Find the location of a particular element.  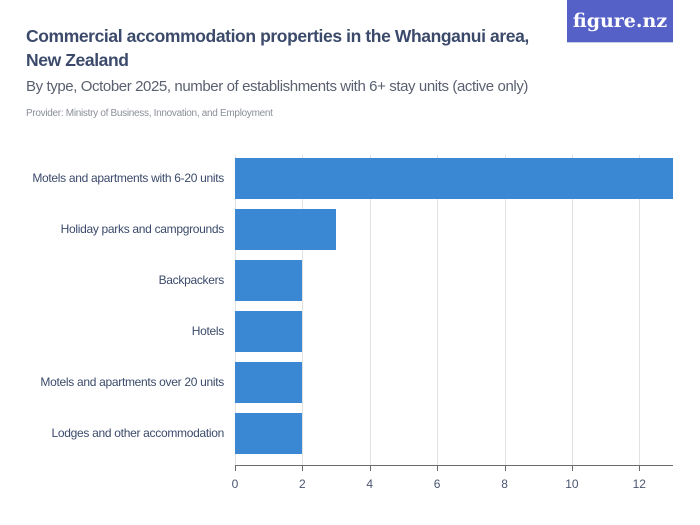

category-label: Motels and apartments over 20 units is located at coordinates (132, 382).